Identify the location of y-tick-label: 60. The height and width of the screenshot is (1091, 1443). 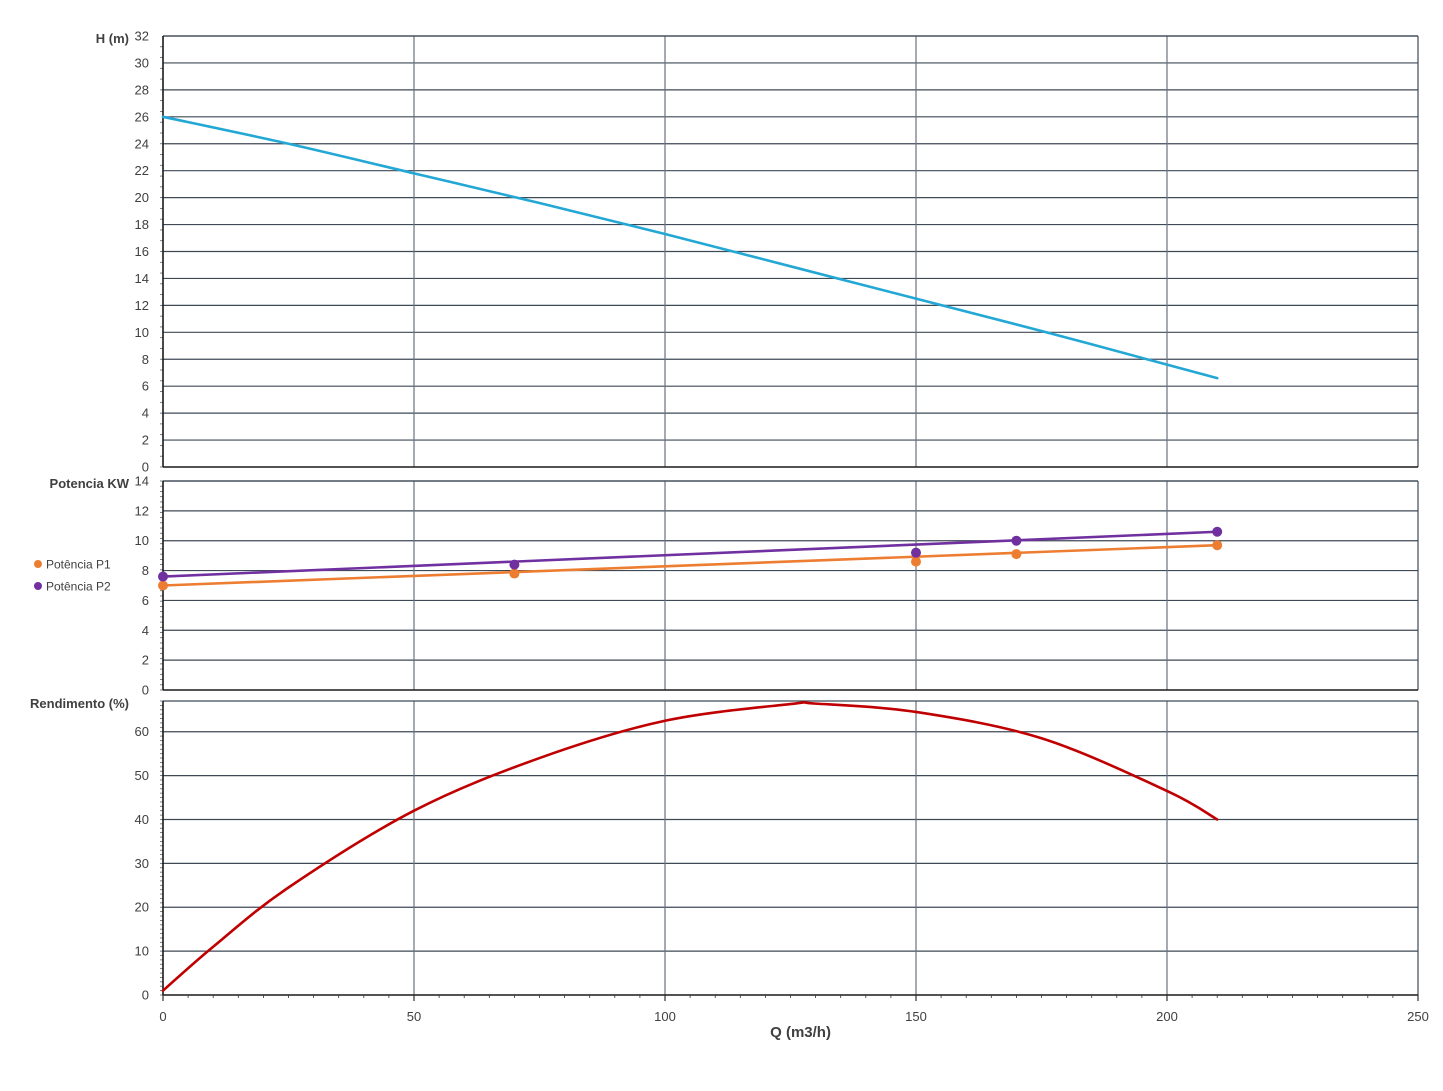
(142, 731).